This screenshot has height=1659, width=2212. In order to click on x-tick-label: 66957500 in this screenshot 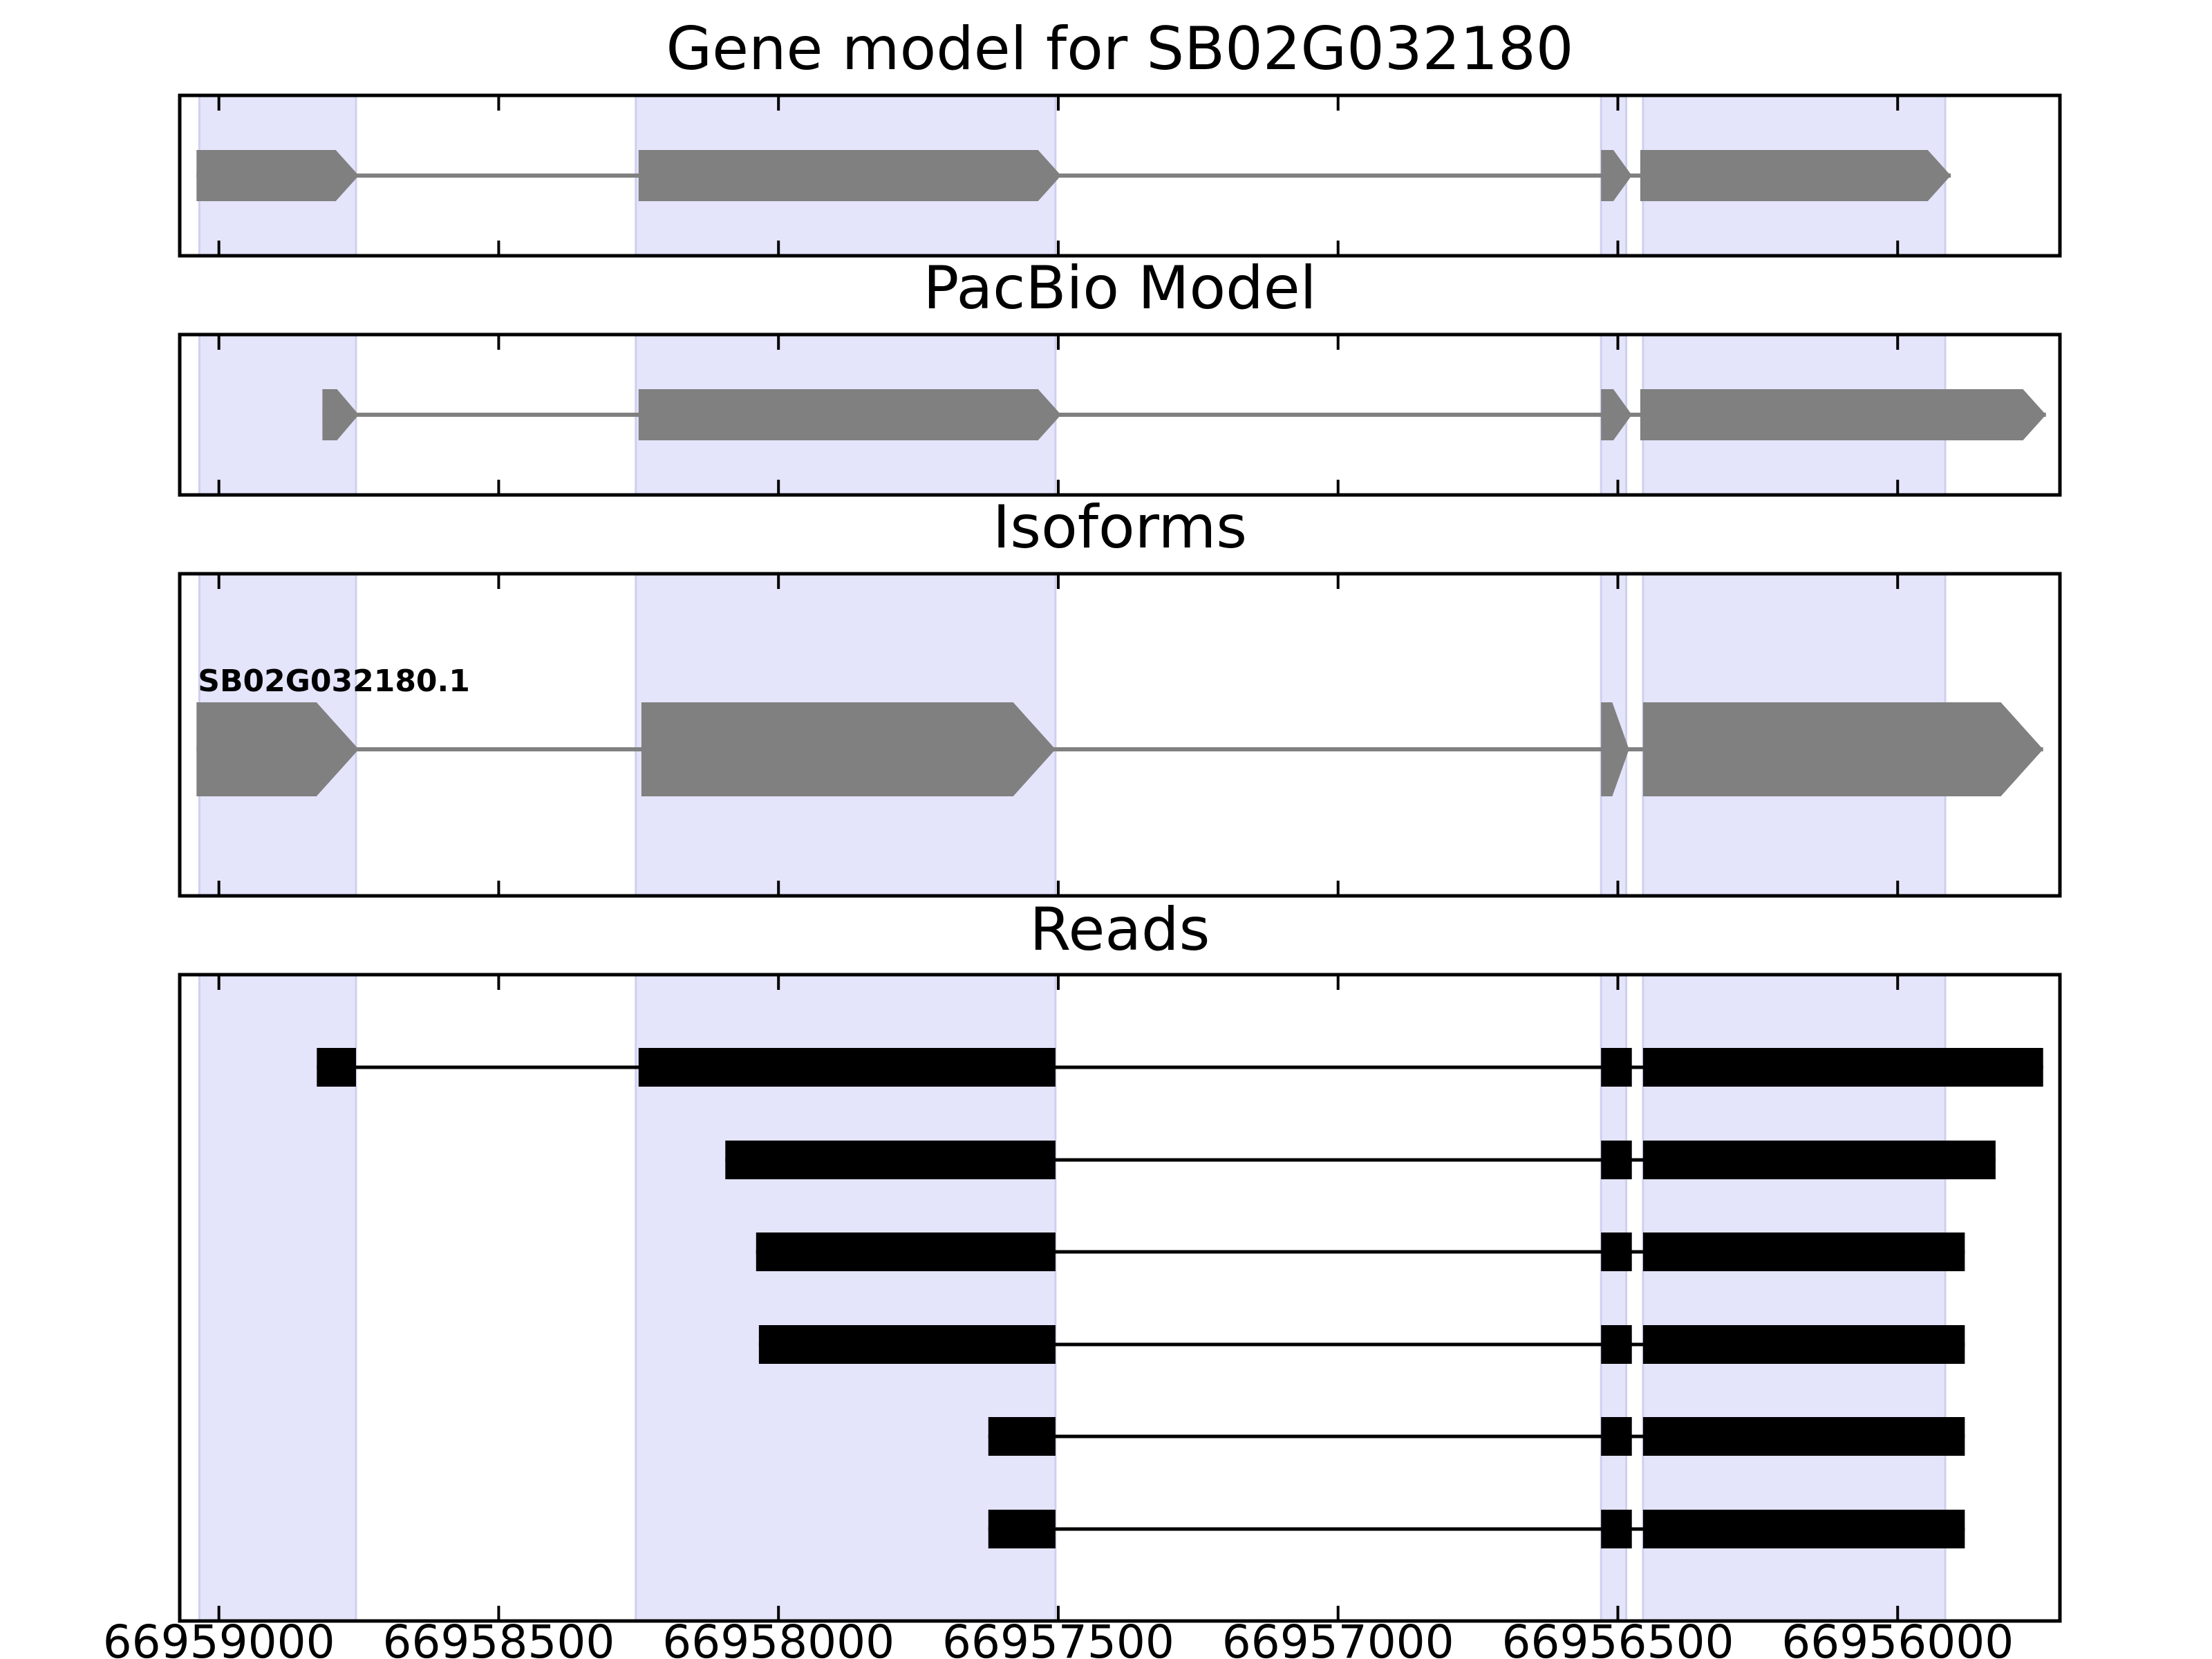, I will do `click(1058, 1637)`.